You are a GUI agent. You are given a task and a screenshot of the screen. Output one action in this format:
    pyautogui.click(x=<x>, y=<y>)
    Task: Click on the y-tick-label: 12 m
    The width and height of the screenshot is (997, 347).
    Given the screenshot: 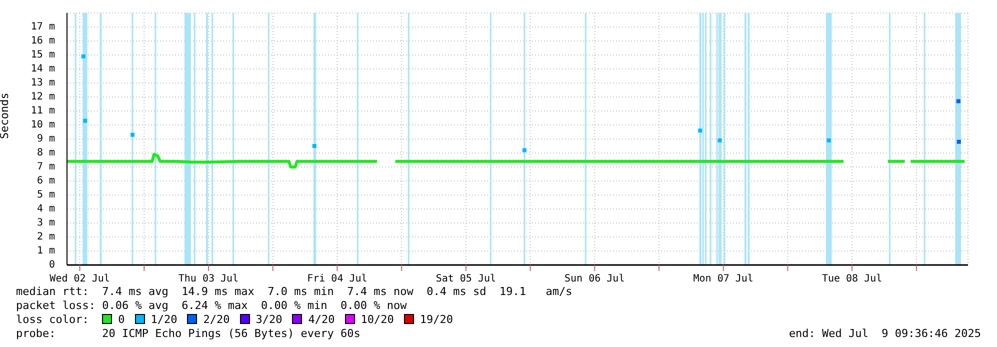 What is the action you would take?
    pyautogui.click(x=42, y=97)
    